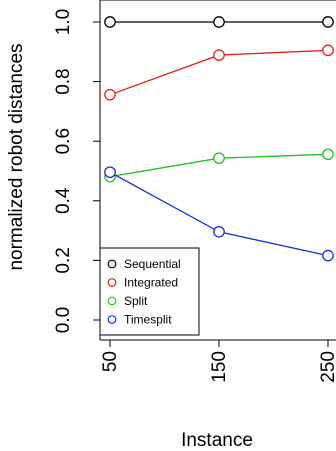  I want to click on legend: Sequential Integrated Split Timesplit, so click(149, 291).